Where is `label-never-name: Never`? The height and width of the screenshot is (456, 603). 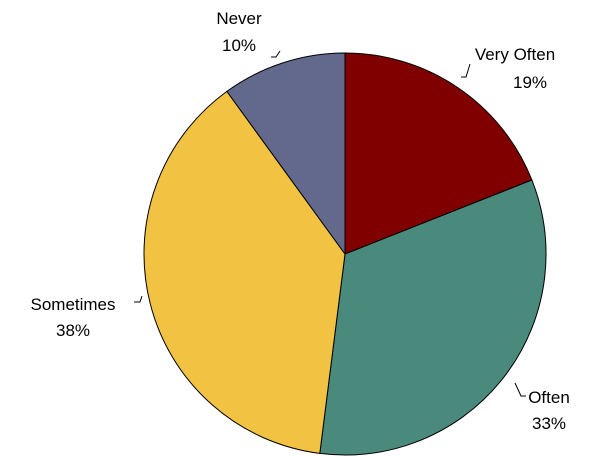
label-never-name: Never is located at coordinates (239, 18).